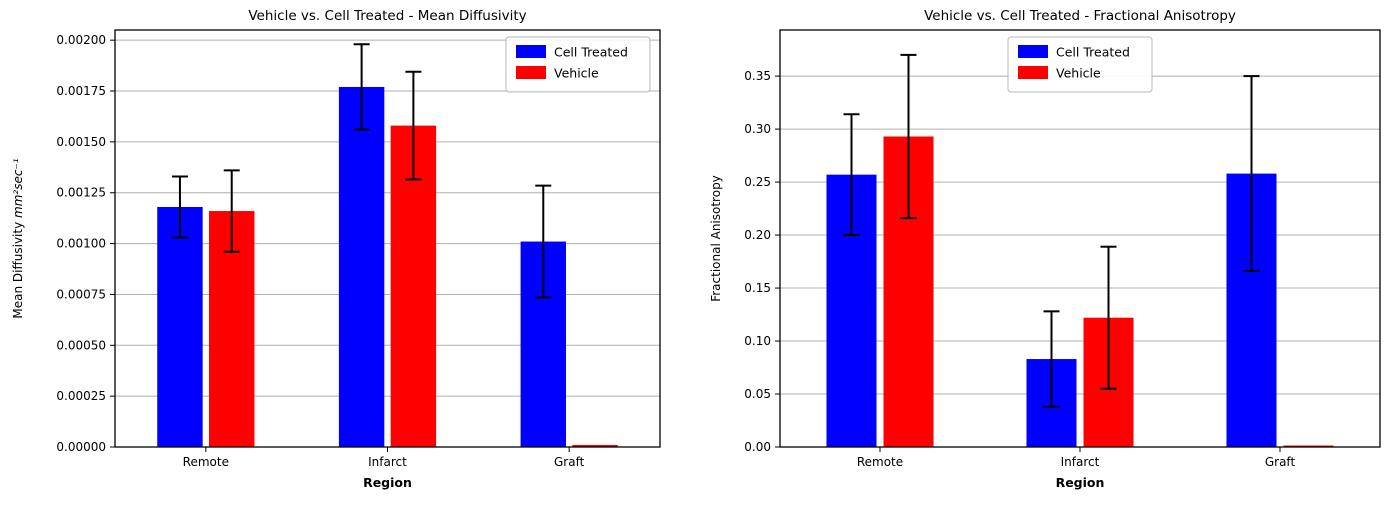 Image resolution: width=1389 pixels, height=508 pixels. I want to click on bar-cell-treated-remote, so click(180, 326).